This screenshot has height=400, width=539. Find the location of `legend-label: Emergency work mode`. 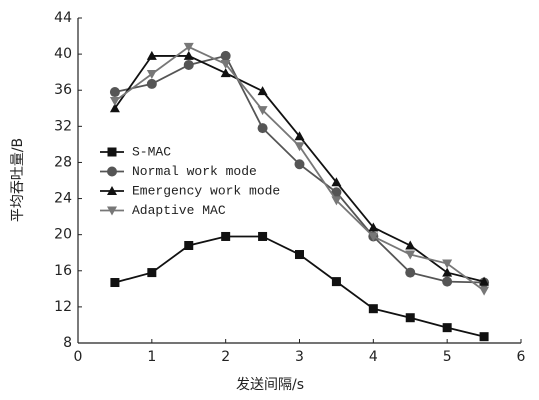

legend-label: Emergency work mode is located at coordinates (206, 190).